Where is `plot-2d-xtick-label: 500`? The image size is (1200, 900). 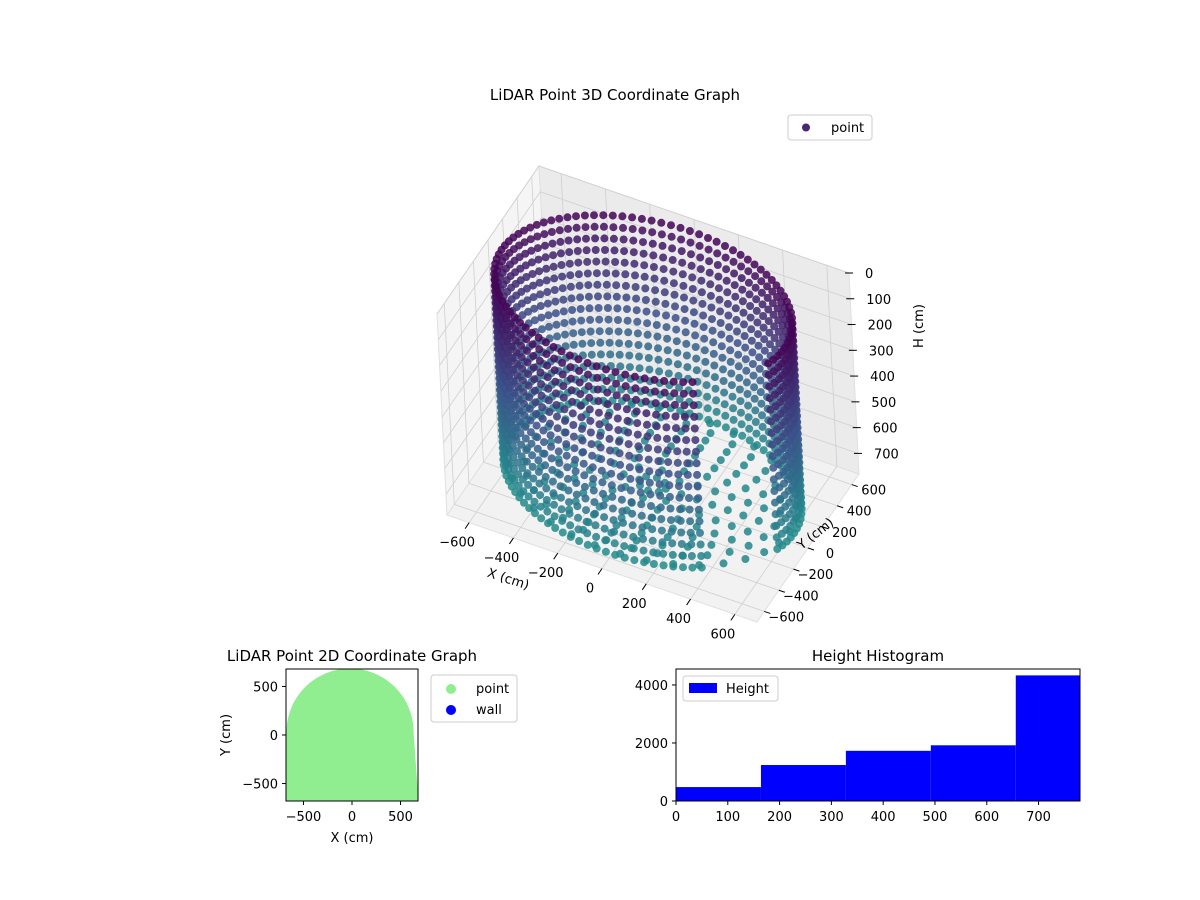 plot-2d-xtick-label: 500 is located at coordinates (400, 817).